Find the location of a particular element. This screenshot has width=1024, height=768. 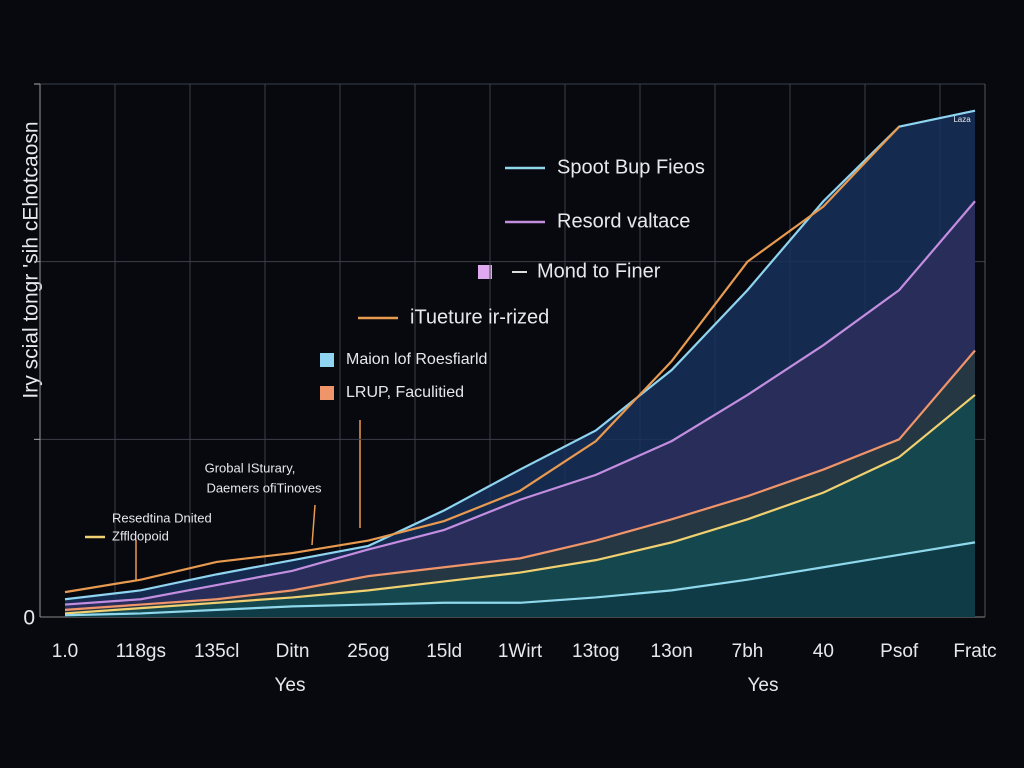

legend-label: Resord valtace is located at coordinates (623, 221).